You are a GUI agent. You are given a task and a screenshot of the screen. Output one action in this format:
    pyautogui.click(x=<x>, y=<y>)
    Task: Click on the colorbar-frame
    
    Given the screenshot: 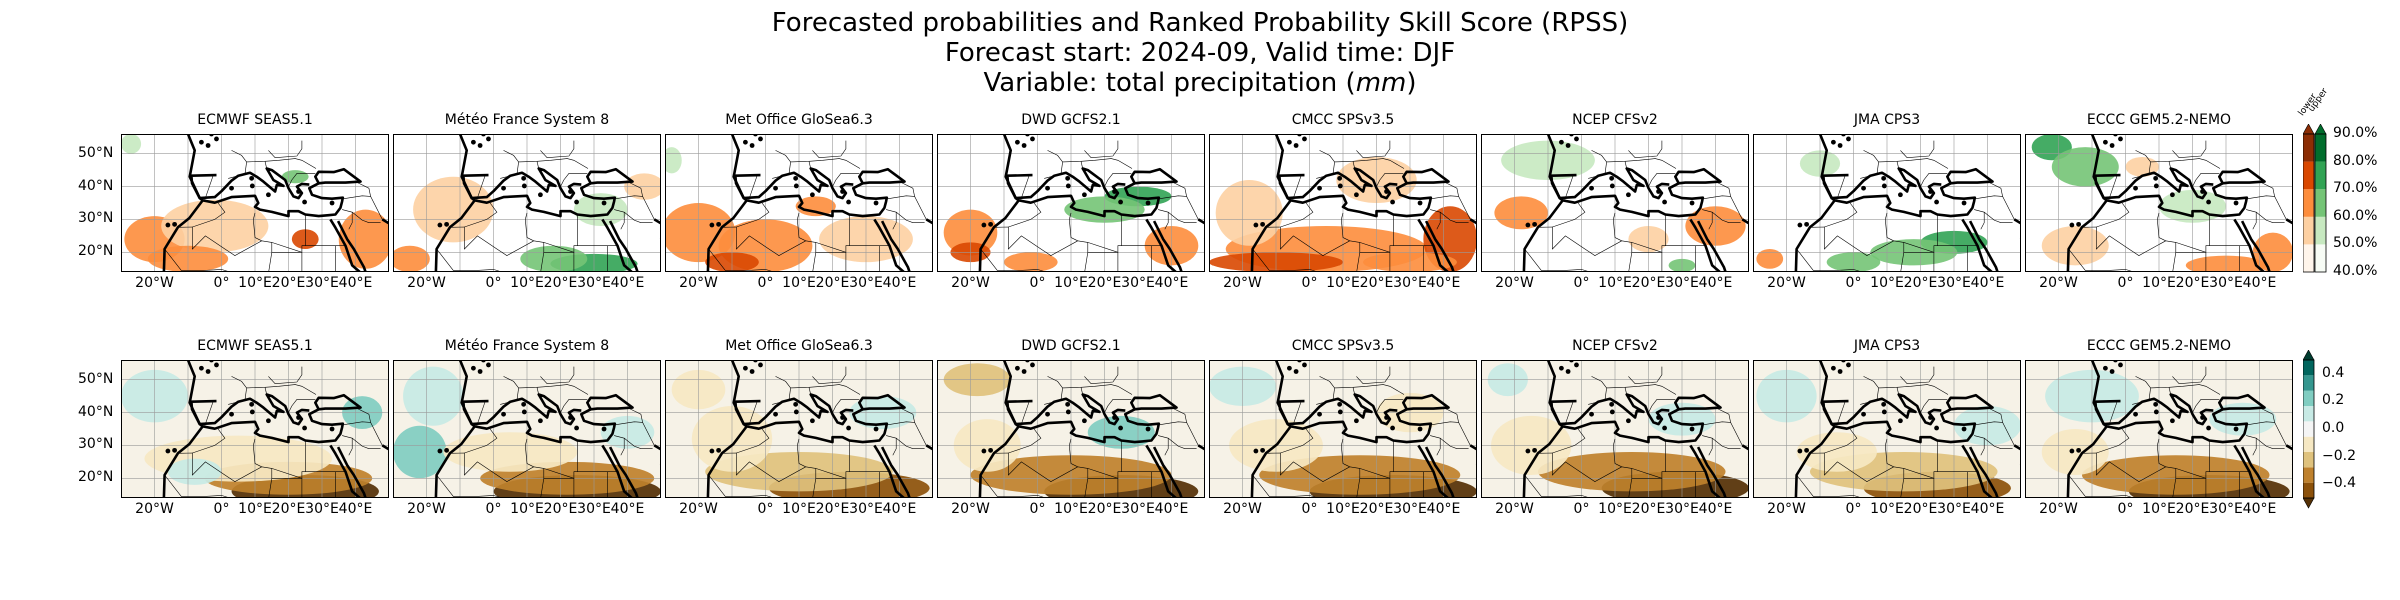 What is the action you would take?
    pyautogui.click(x=2309, y=429)
    